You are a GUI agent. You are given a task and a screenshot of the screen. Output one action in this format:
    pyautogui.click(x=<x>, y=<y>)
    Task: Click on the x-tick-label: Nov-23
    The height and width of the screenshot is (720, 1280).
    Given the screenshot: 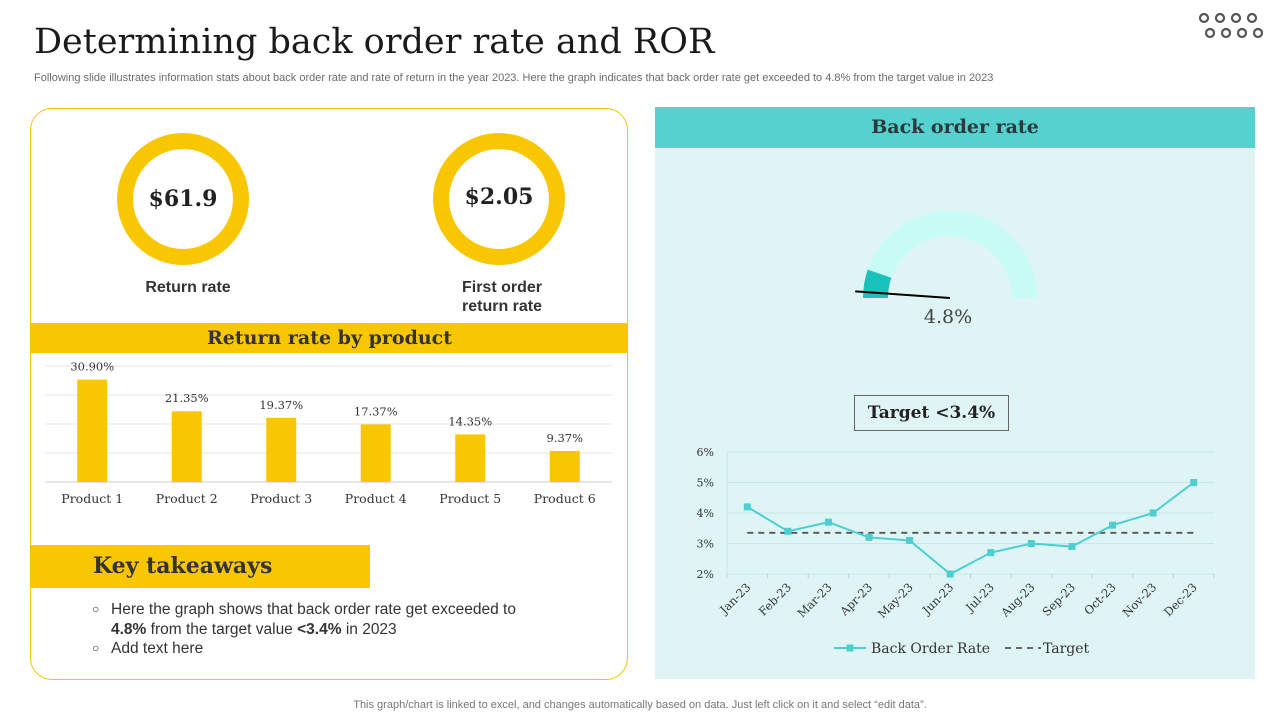 What is the action you would take?
    pyautogui.click(x=1140, y=600)
    